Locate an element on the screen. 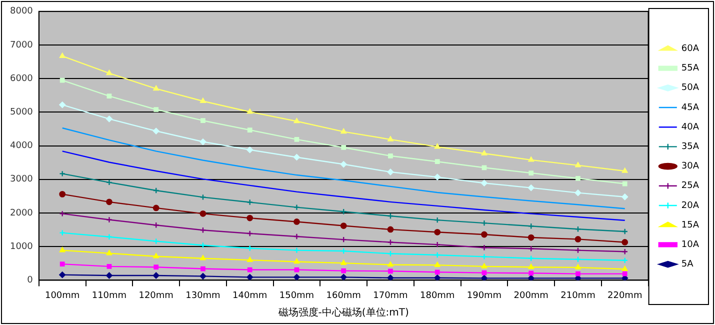 This screenshot has height=325, width=715. y-tick-label: 8000 is located at coordinates (22, 11).